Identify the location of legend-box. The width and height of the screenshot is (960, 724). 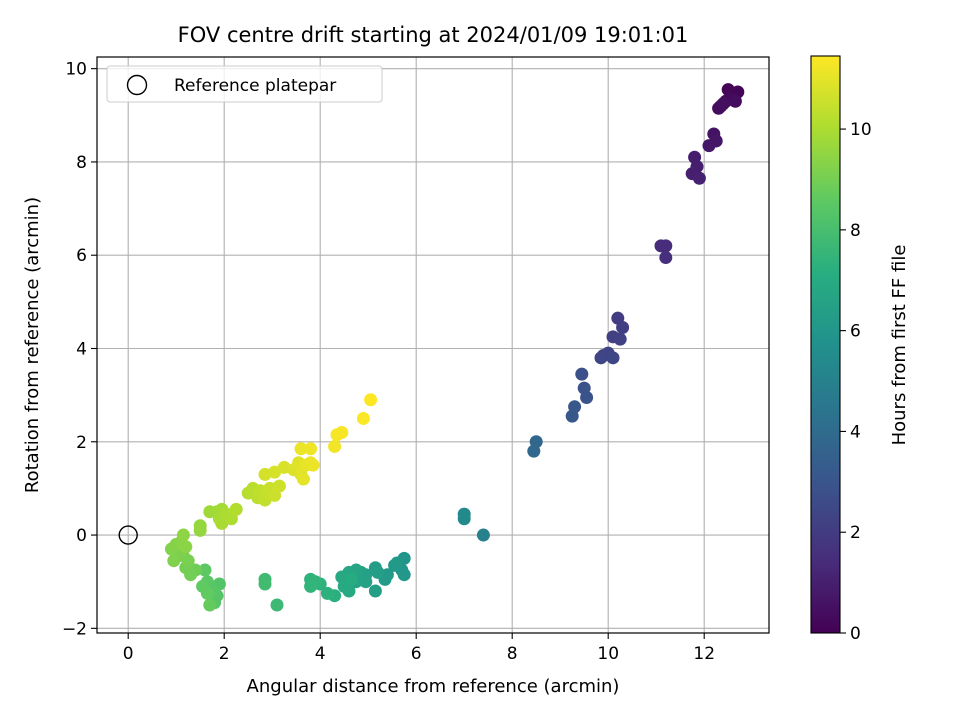
(244, 84).